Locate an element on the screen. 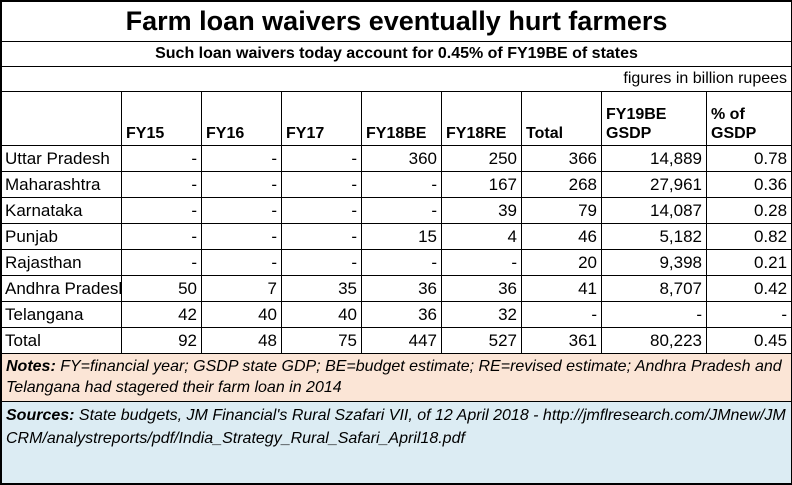  row-label: Uttar Pradesh is located at coordinates (61, 158).